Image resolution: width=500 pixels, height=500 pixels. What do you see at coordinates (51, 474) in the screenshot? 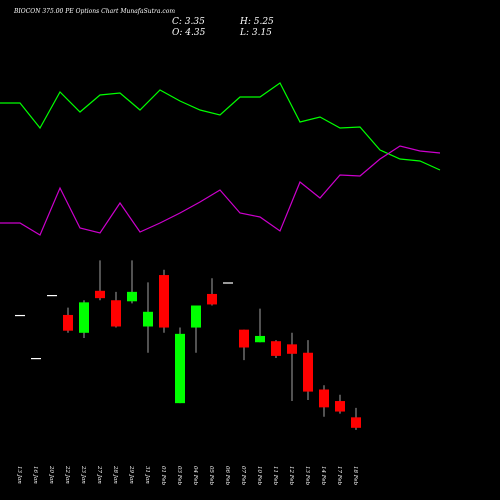
I see `x-tick-label: 20 Jan` at bounding box center [51, 474].